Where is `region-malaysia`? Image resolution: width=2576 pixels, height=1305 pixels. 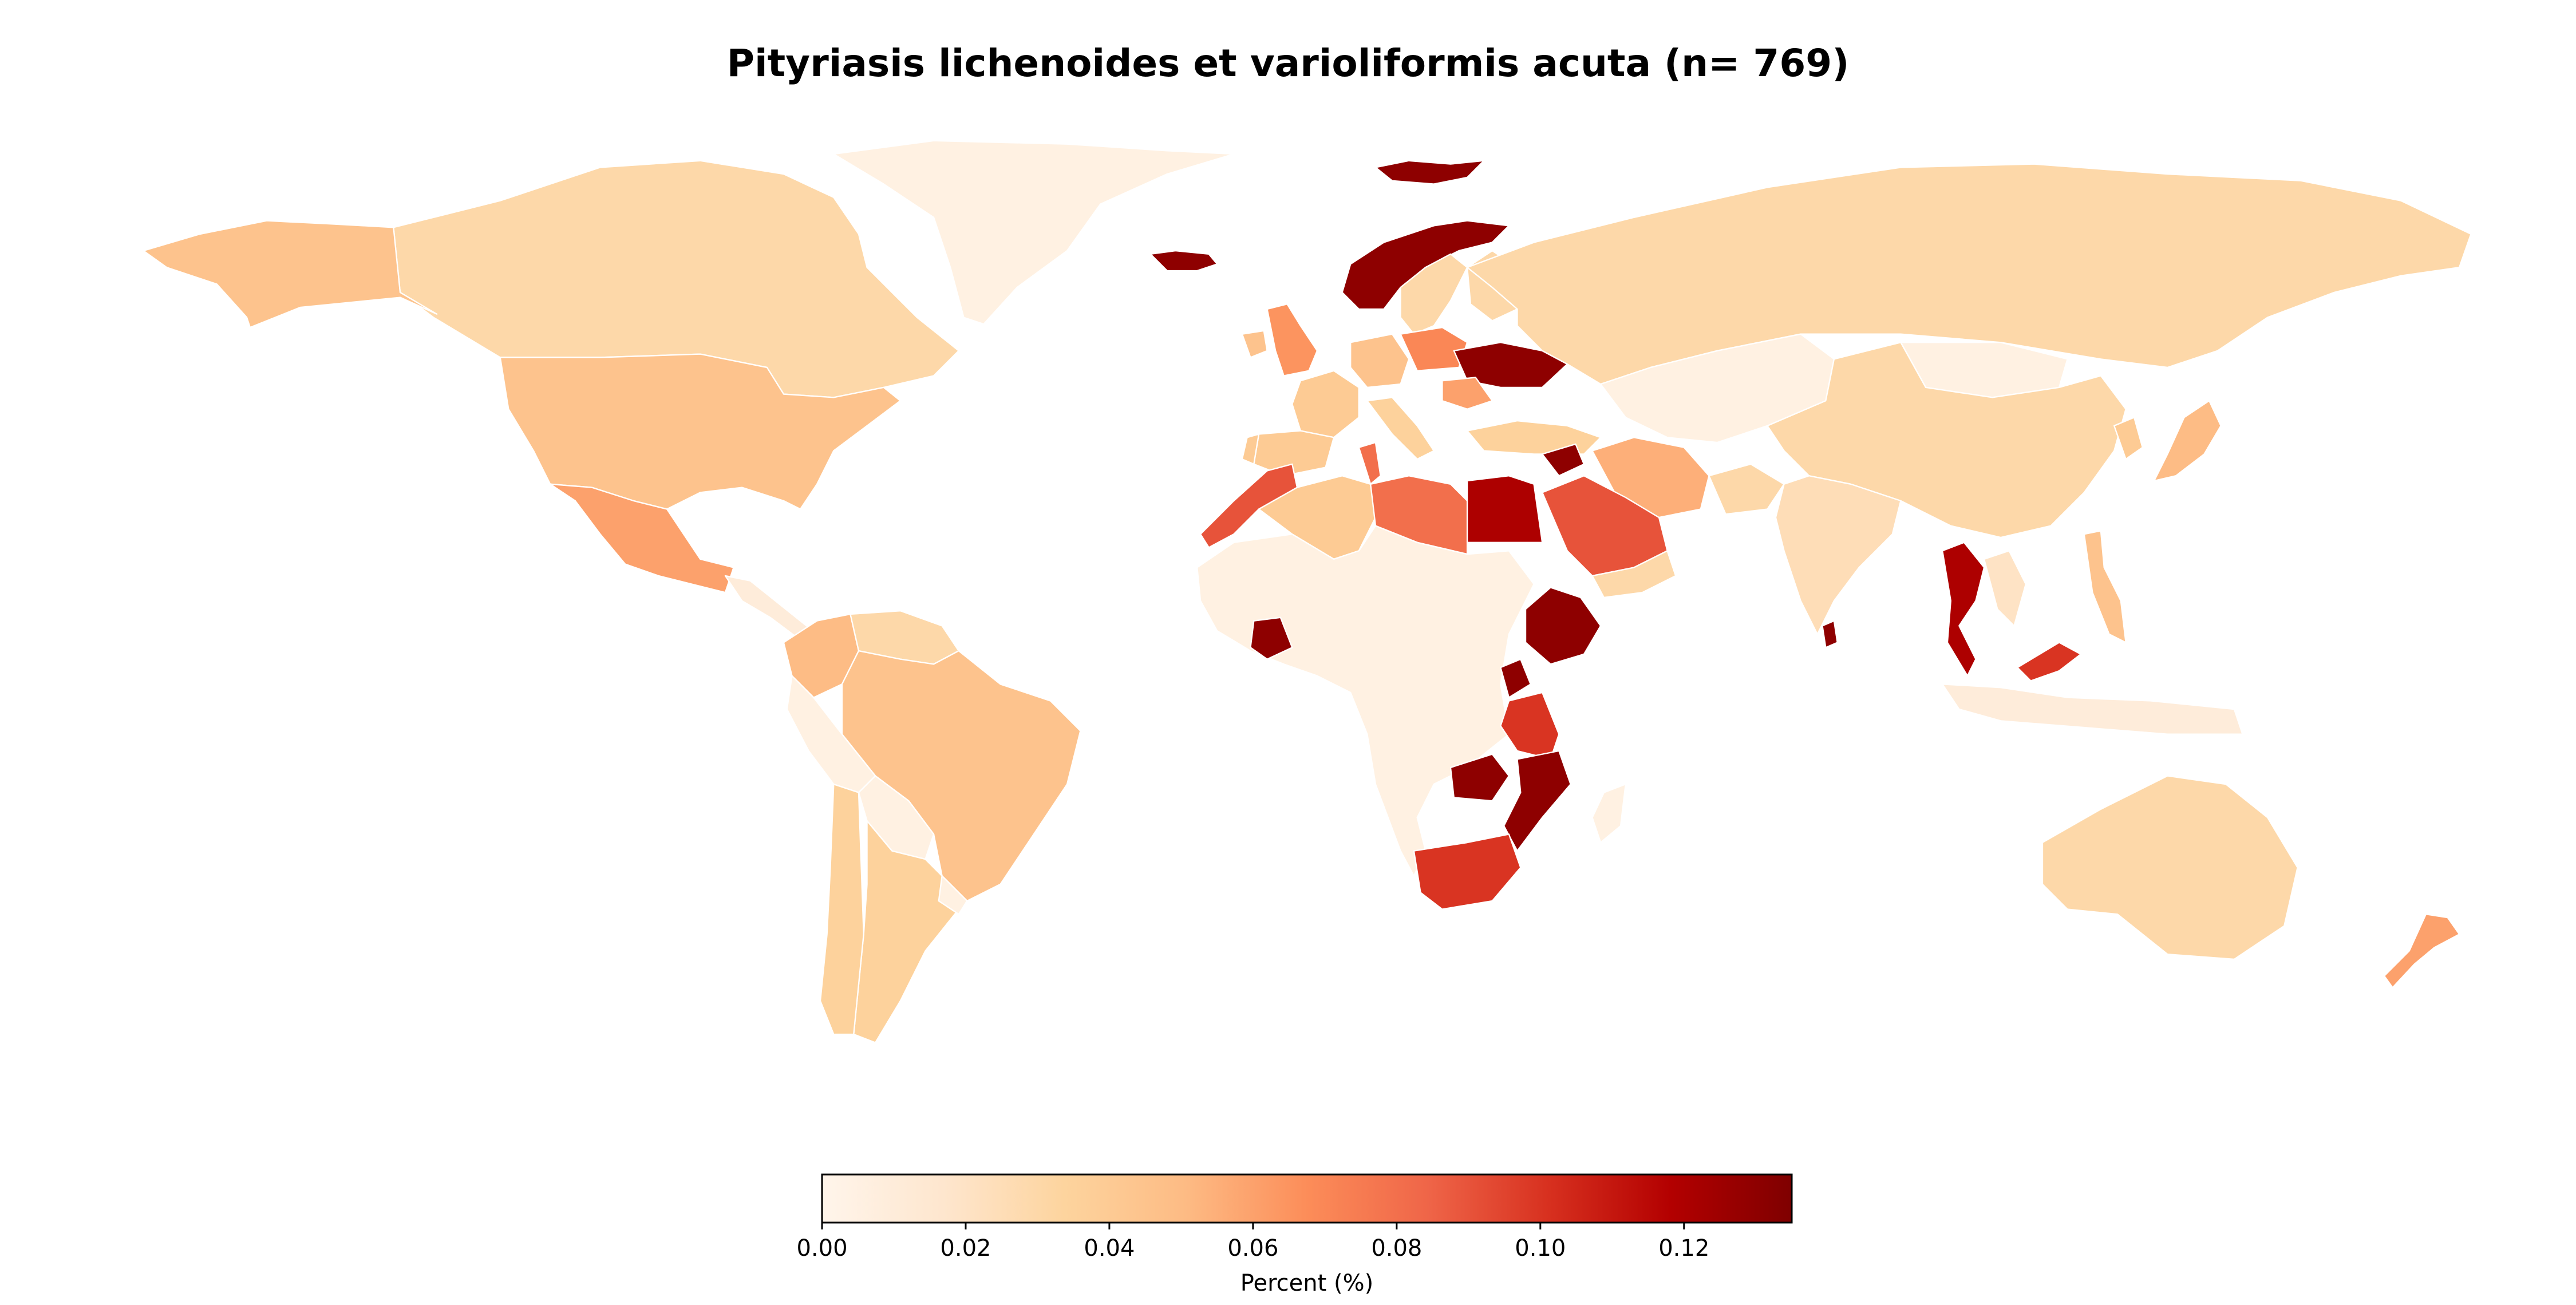
region-malaysia is located at coordinates (2049, 662).